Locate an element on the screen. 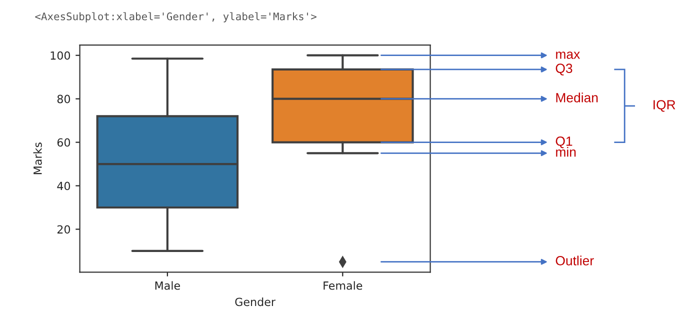 Image resolution: width=694 pixels, height=336 pixels. y-tick-label: 80 is located at coordinates (63, 99).